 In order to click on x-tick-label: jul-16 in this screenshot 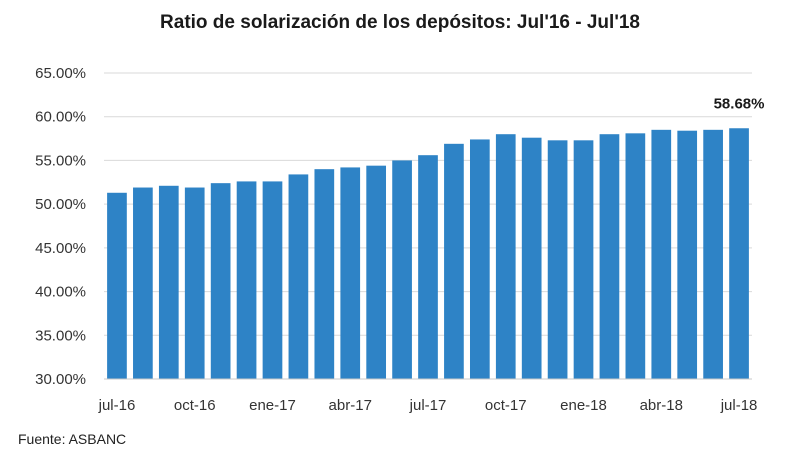, I will do `click(117, 405)`.